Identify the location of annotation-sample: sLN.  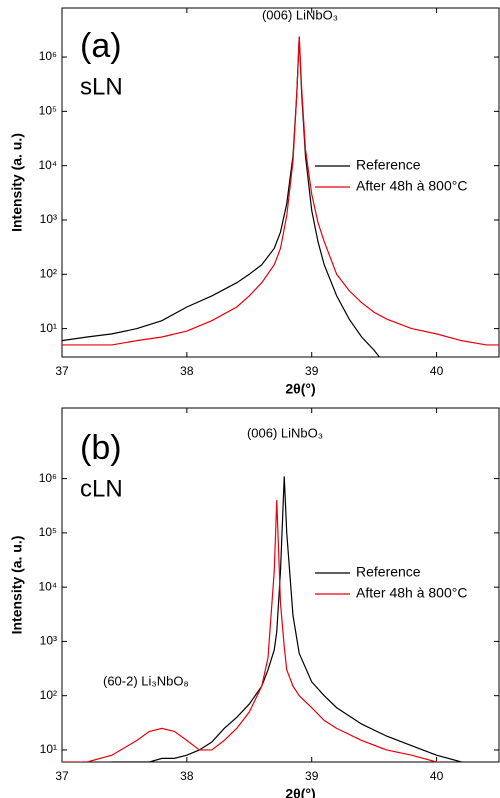
(101, 86).